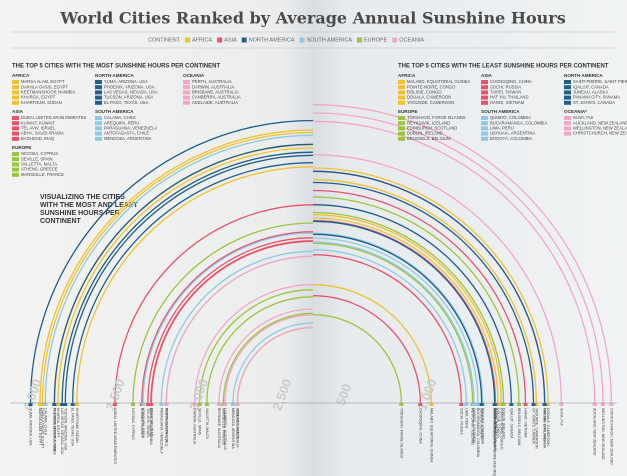 The height and width of the screenshot is (476, 627). Describe the element at coordinates (121, 122) in the screenshot. I see `city-name: AREQUIPA, PERU` at that location.